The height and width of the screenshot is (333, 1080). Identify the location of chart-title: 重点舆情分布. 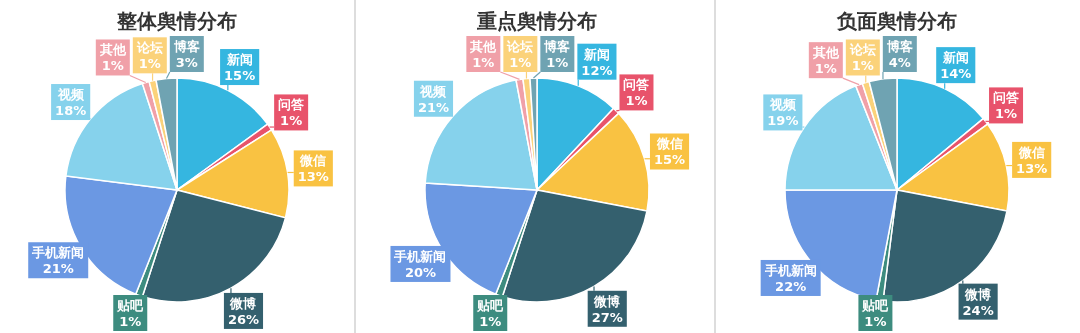
(536, 21).